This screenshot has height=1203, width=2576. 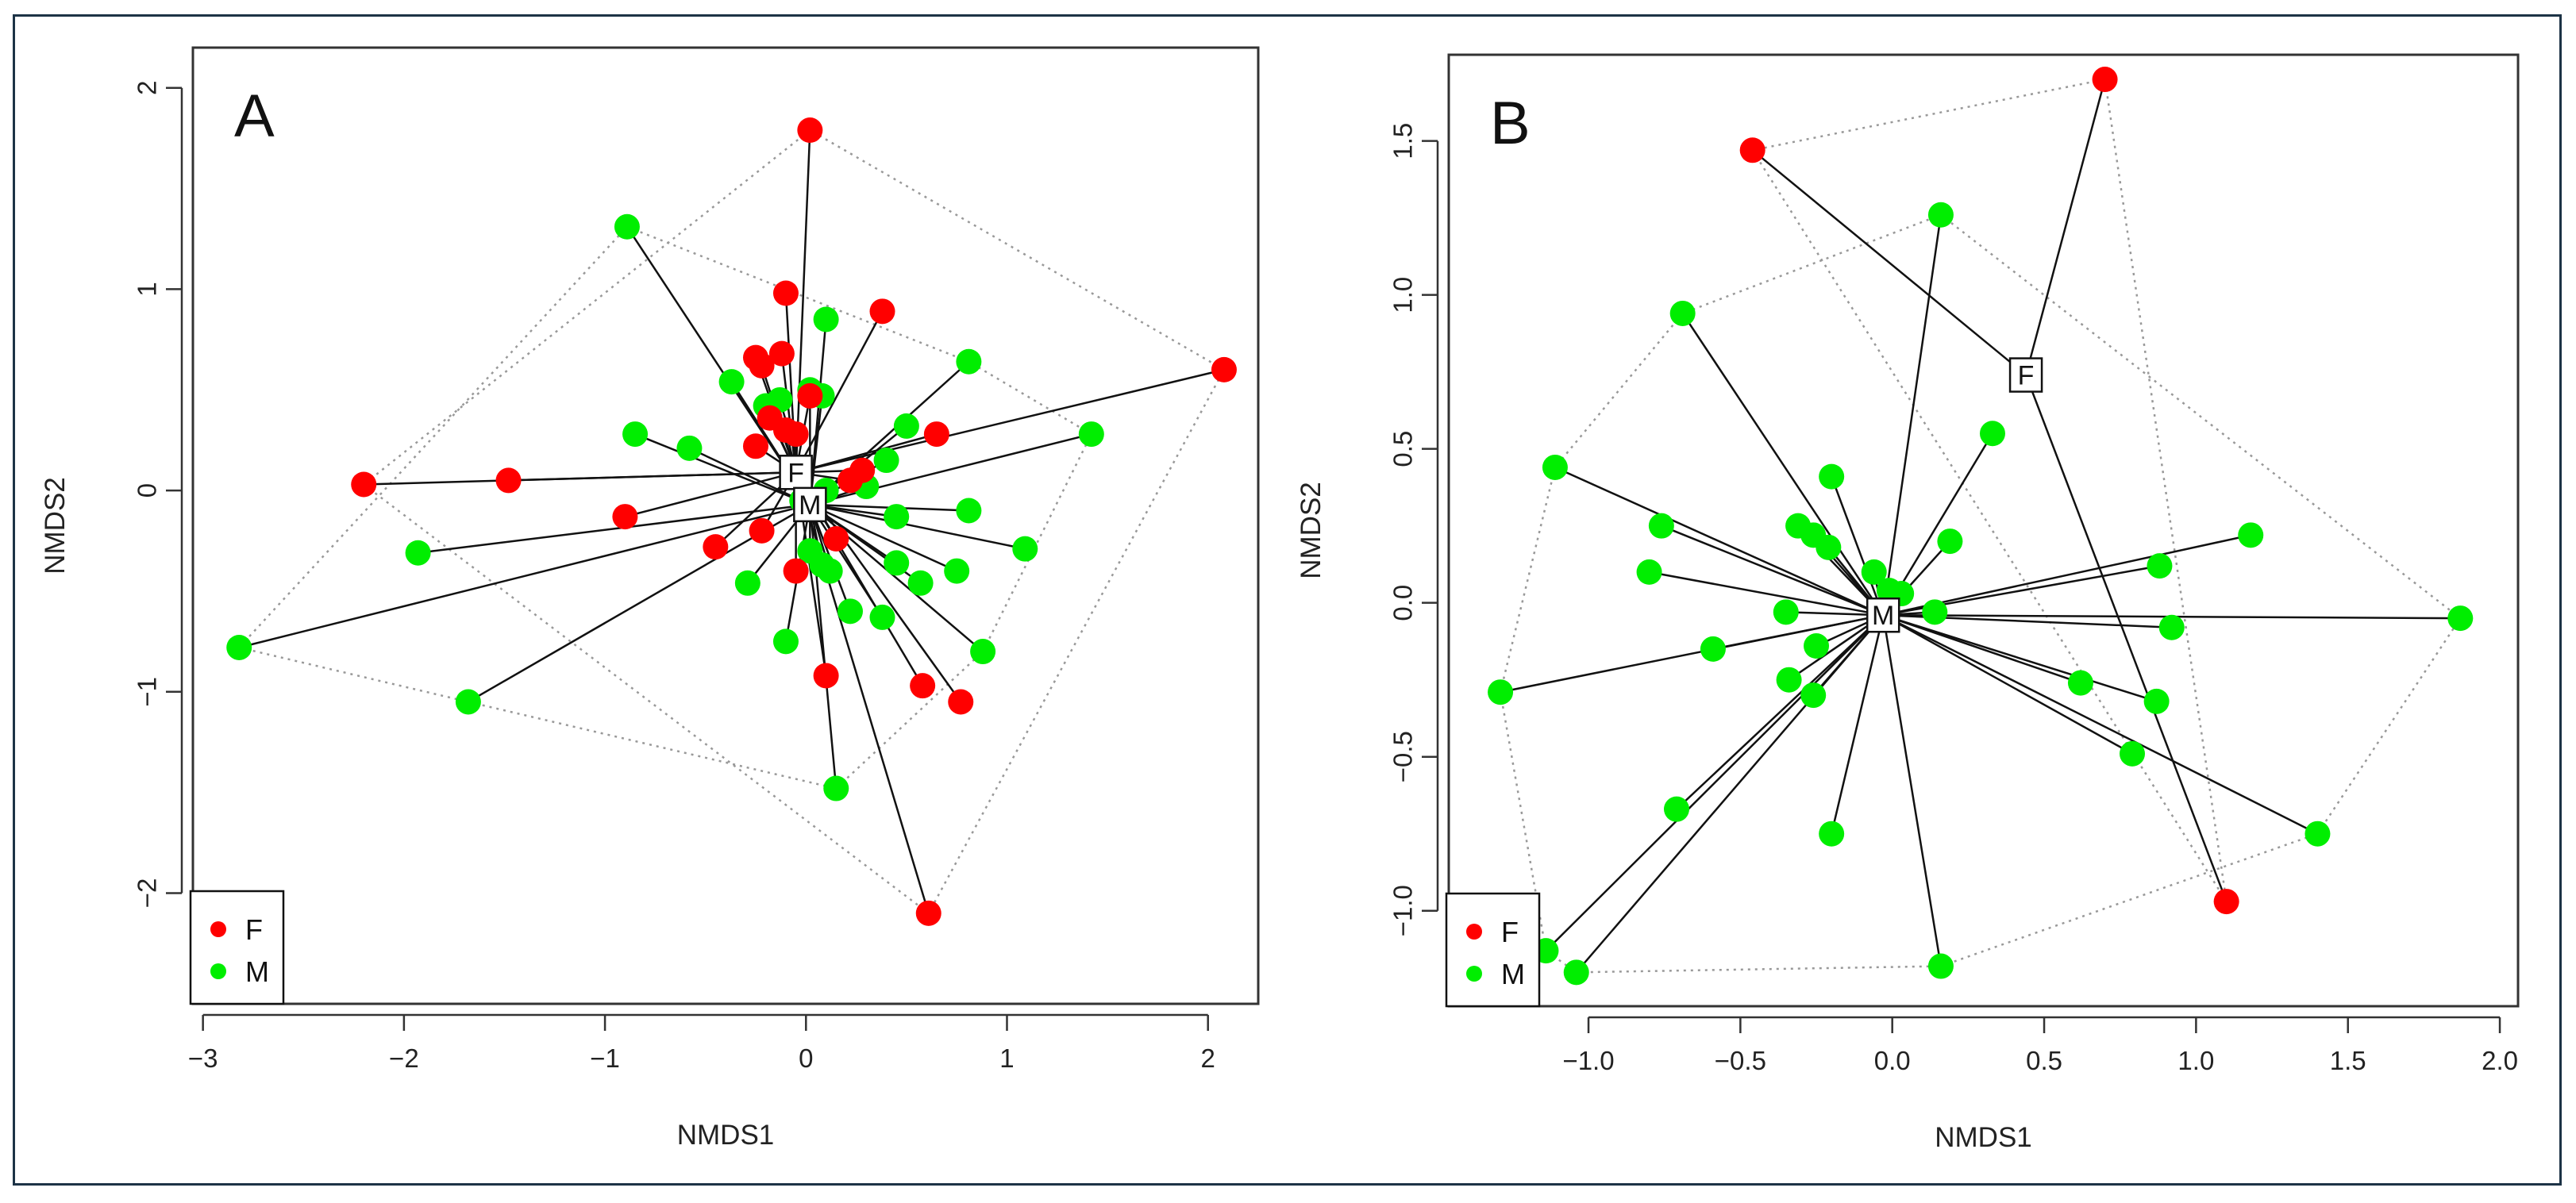 What do you see at coordinates (605, 1058) in the screenshot?
I see `panel-a-x-tick-label-2: −1` at bounding box center [605, 1058].